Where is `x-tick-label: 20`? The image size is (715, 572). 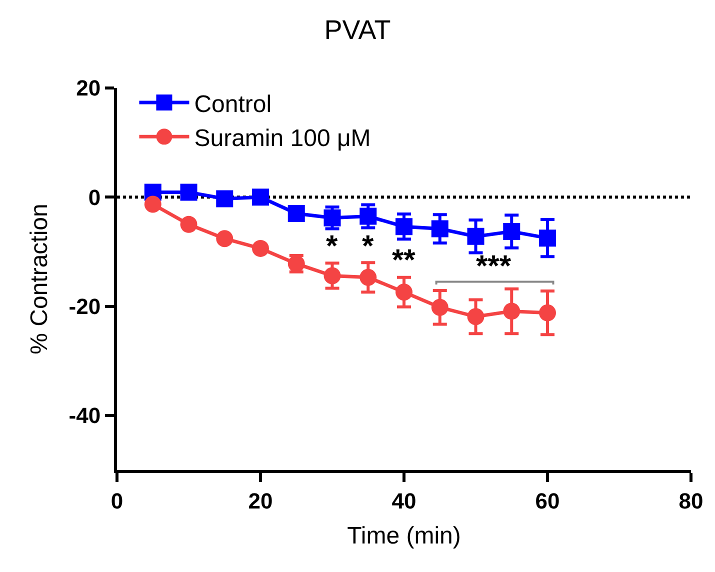
x-tick-label: 20 is located at coordinates (260, 501).